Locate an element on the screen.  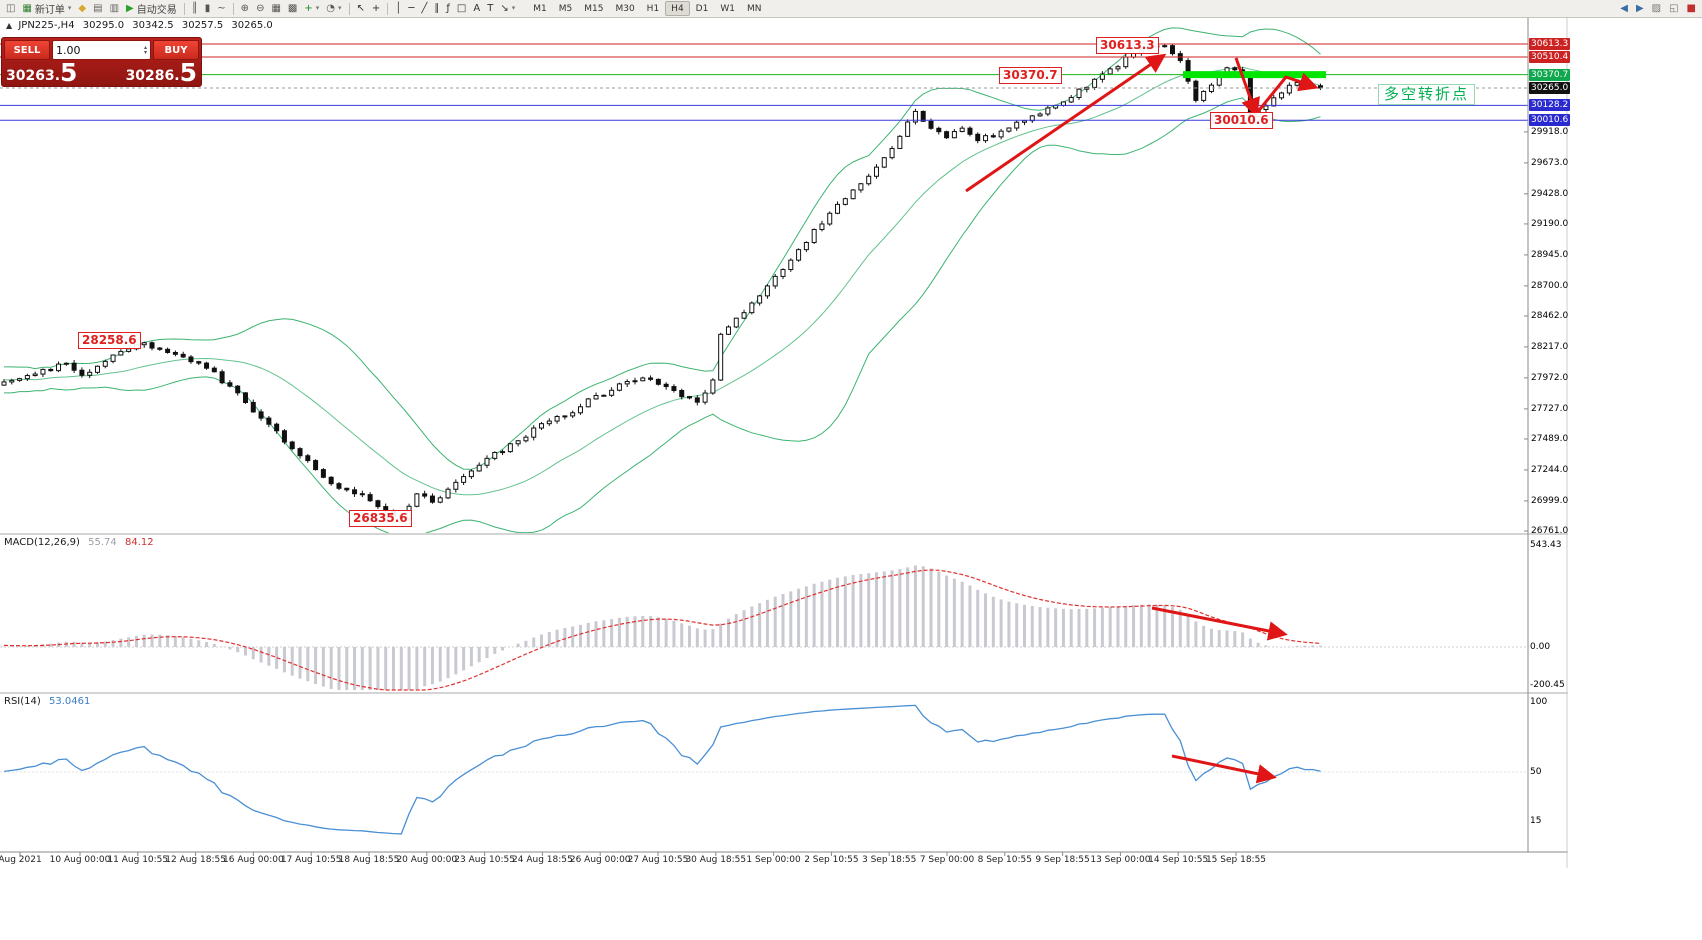
rsi-value: 53.0461 is located at coordinates (69, 701).